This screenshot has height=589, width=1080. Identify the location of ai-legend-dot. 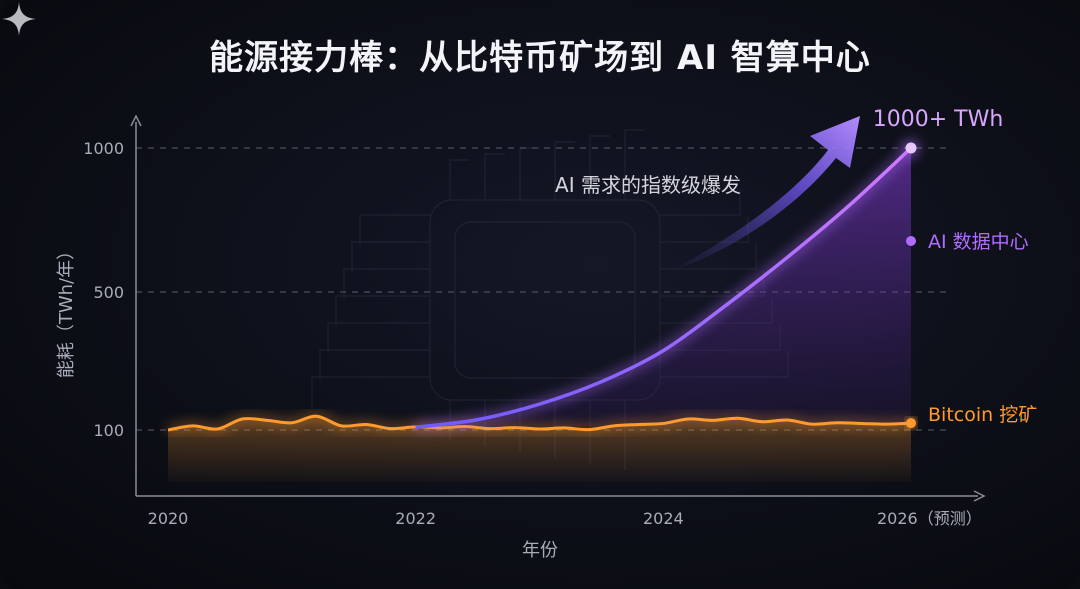
(911, 241).